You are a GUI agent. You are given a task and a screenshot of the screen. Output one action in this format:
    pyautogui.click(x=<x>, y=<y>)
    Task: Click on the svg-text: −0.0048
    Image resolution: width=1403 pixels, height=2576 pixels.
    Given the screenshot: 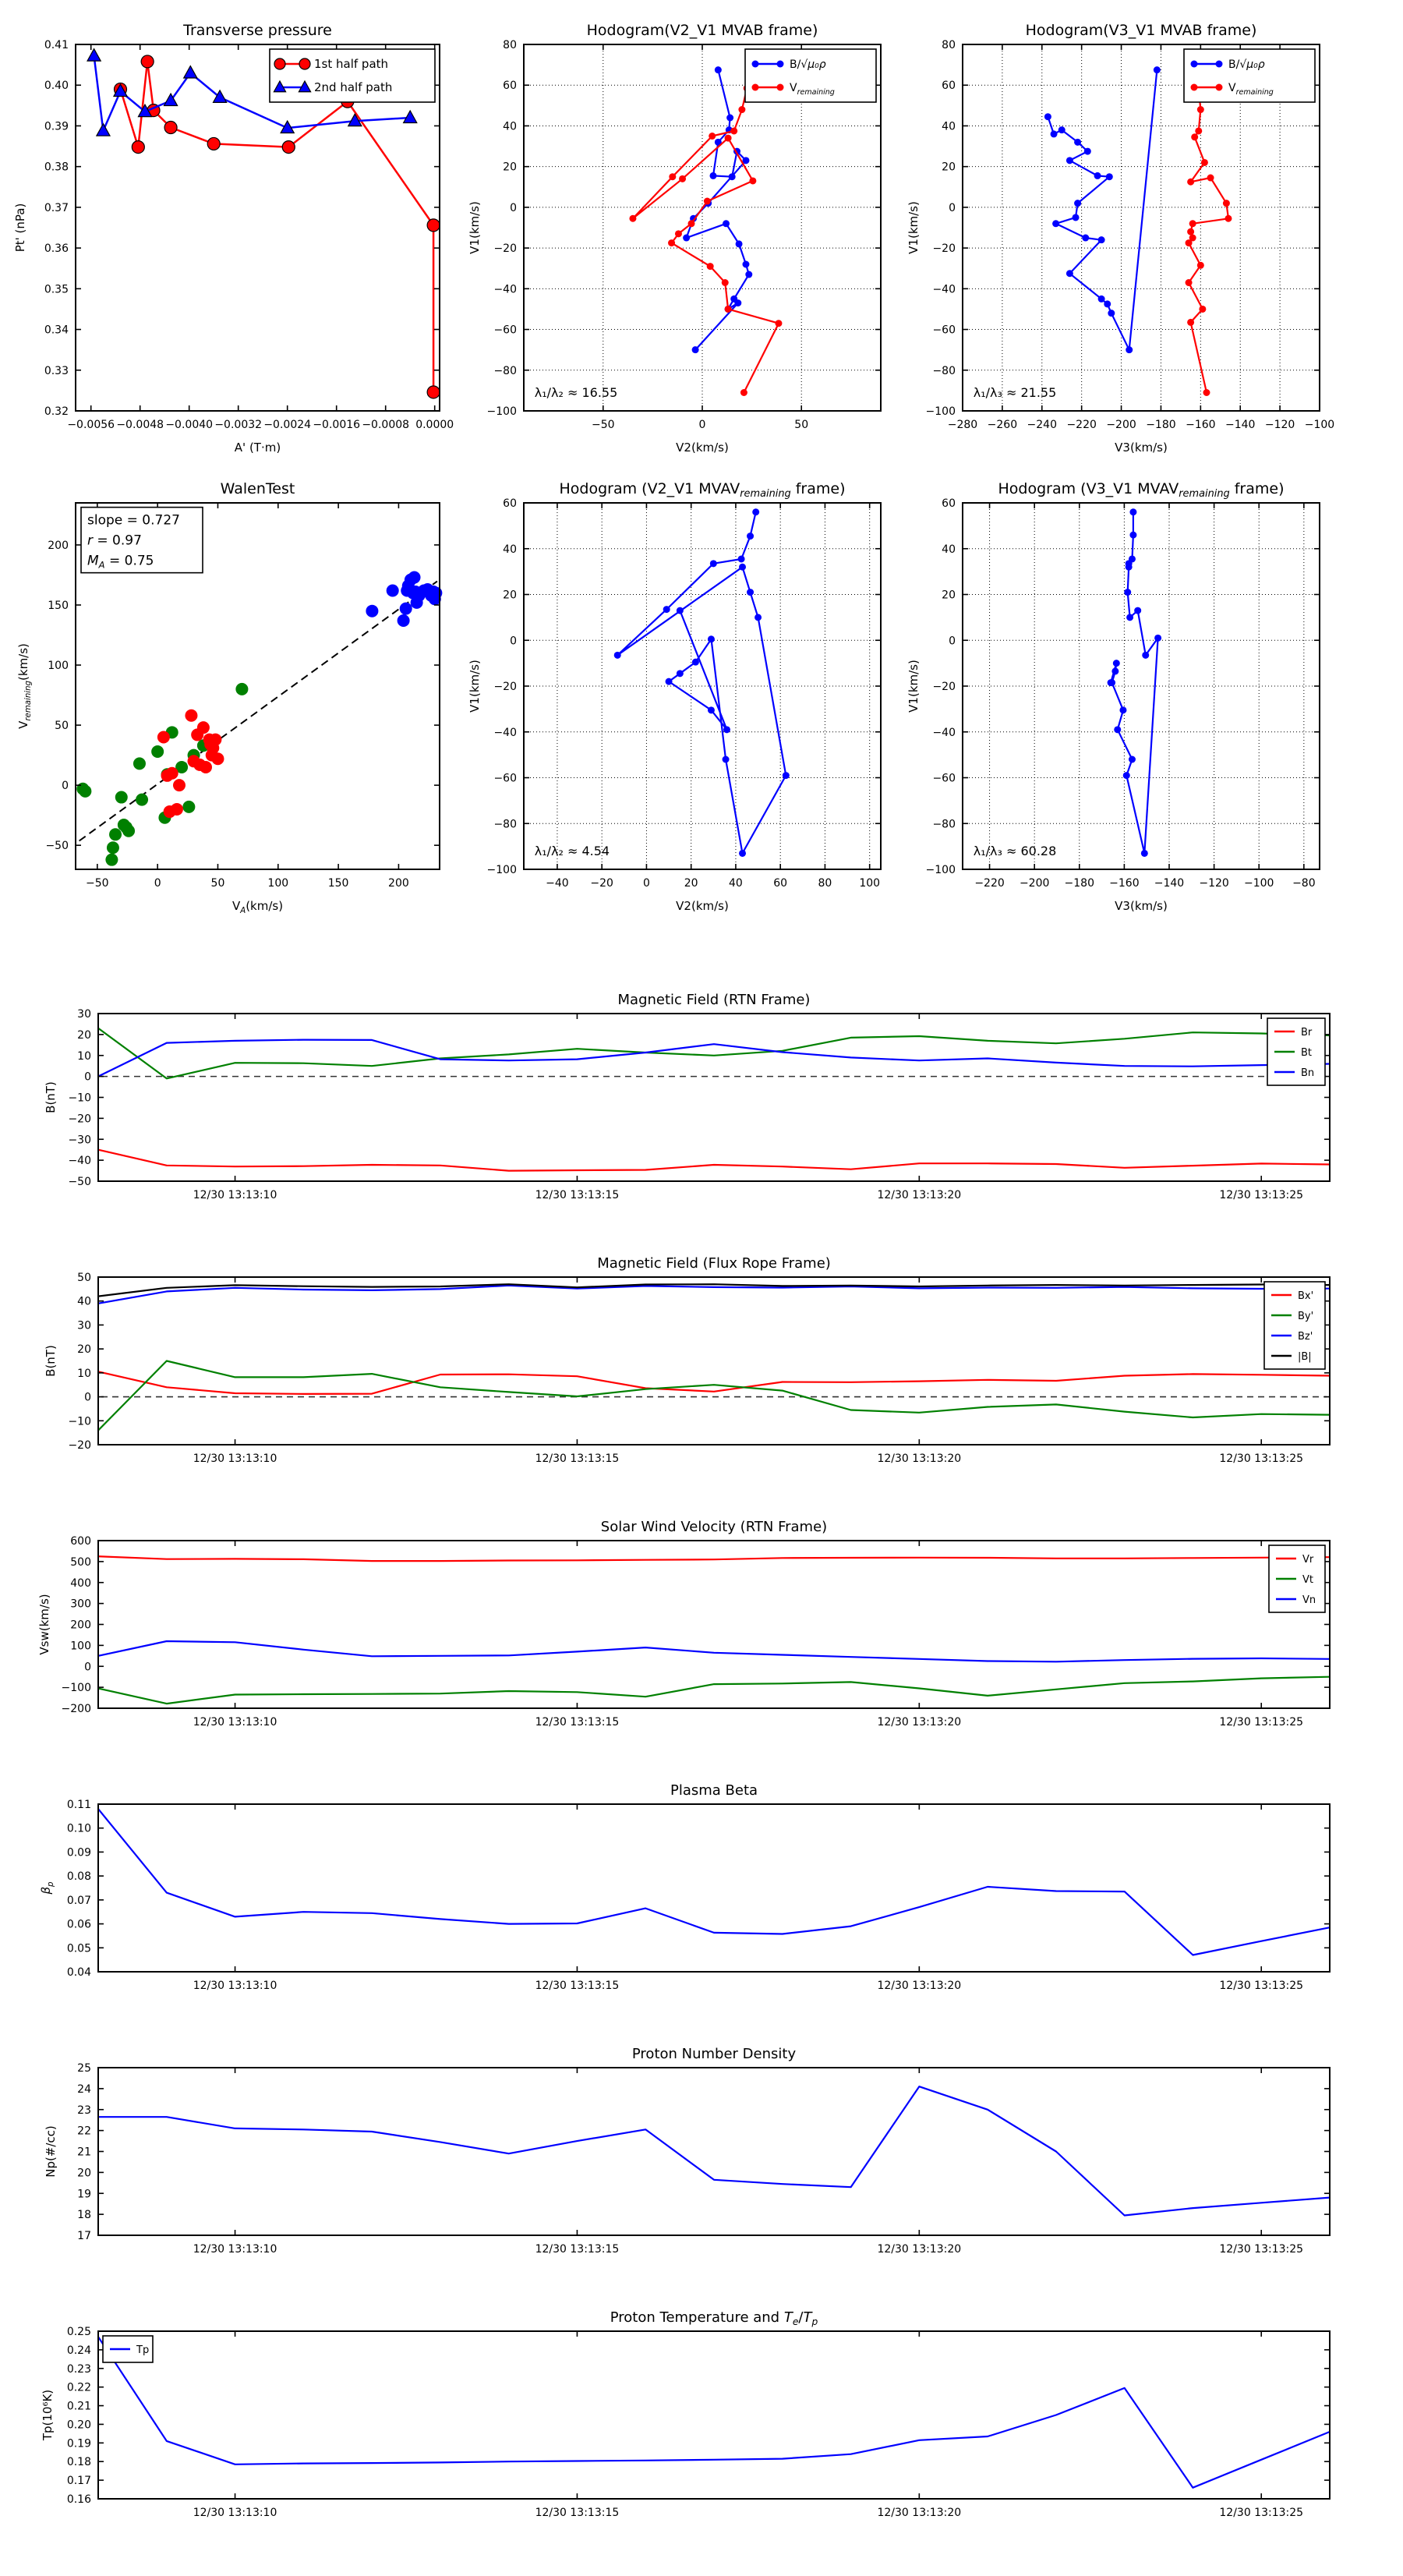 What is the action you would take?
    pyautogui.click(x=140, y=425)
    